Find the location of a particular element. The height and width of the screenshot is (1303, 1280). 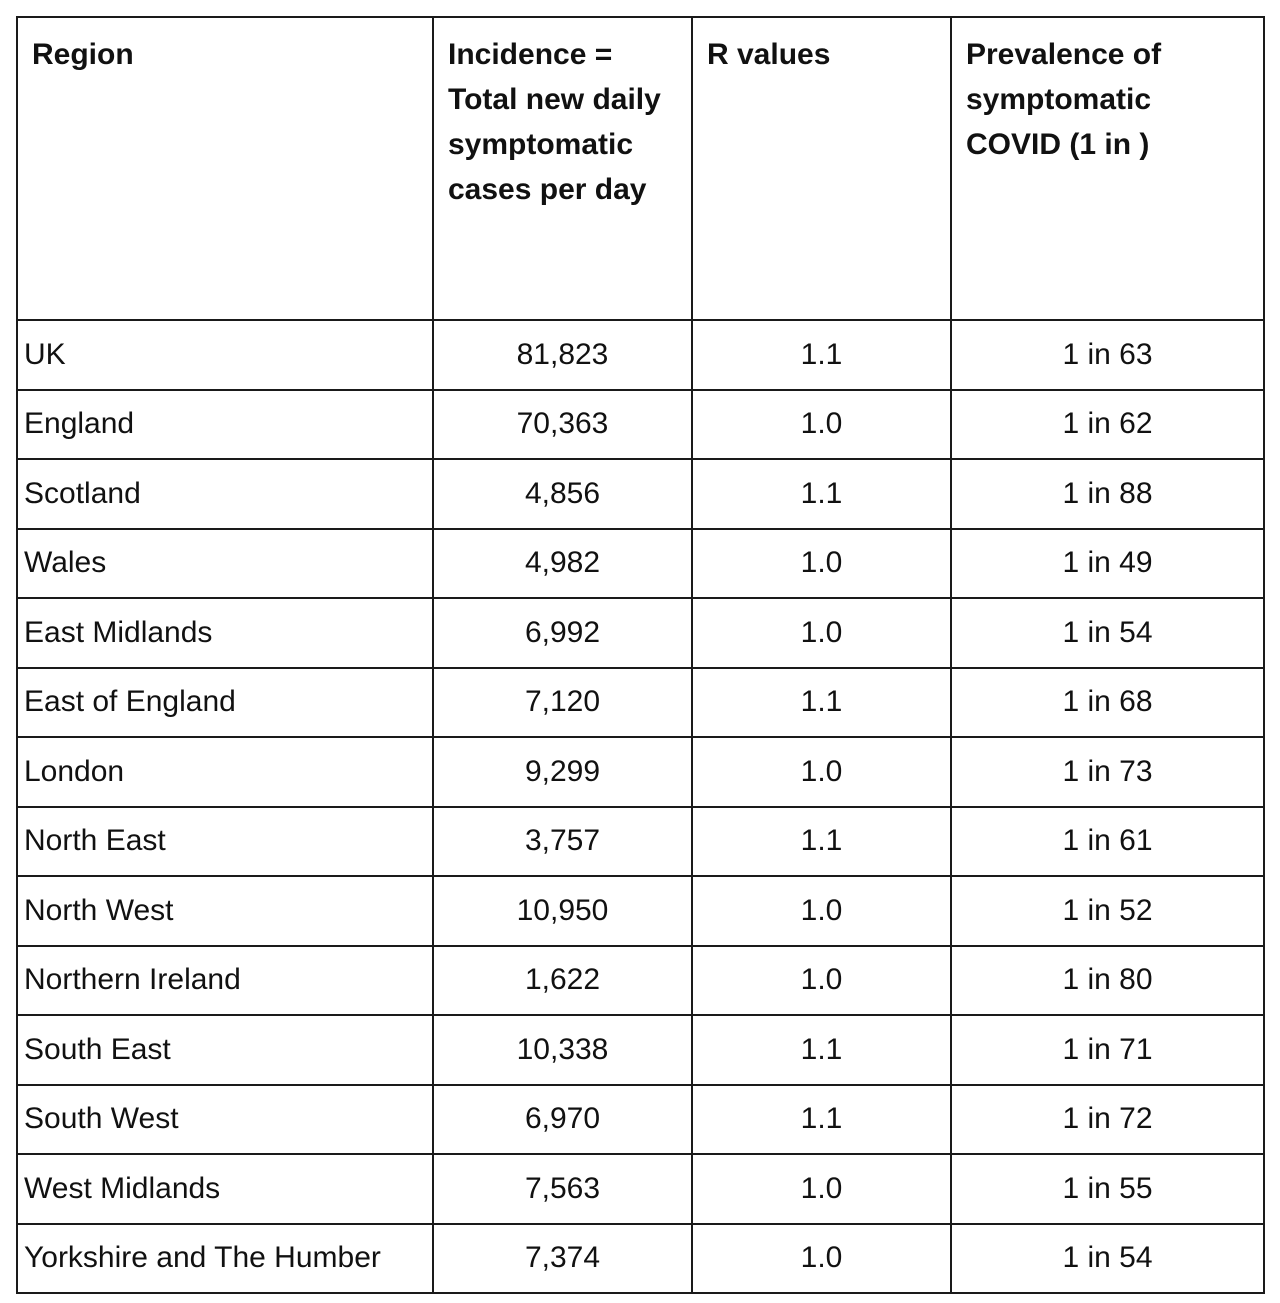

cell-region: South West is located at coordinates (225, 1119).